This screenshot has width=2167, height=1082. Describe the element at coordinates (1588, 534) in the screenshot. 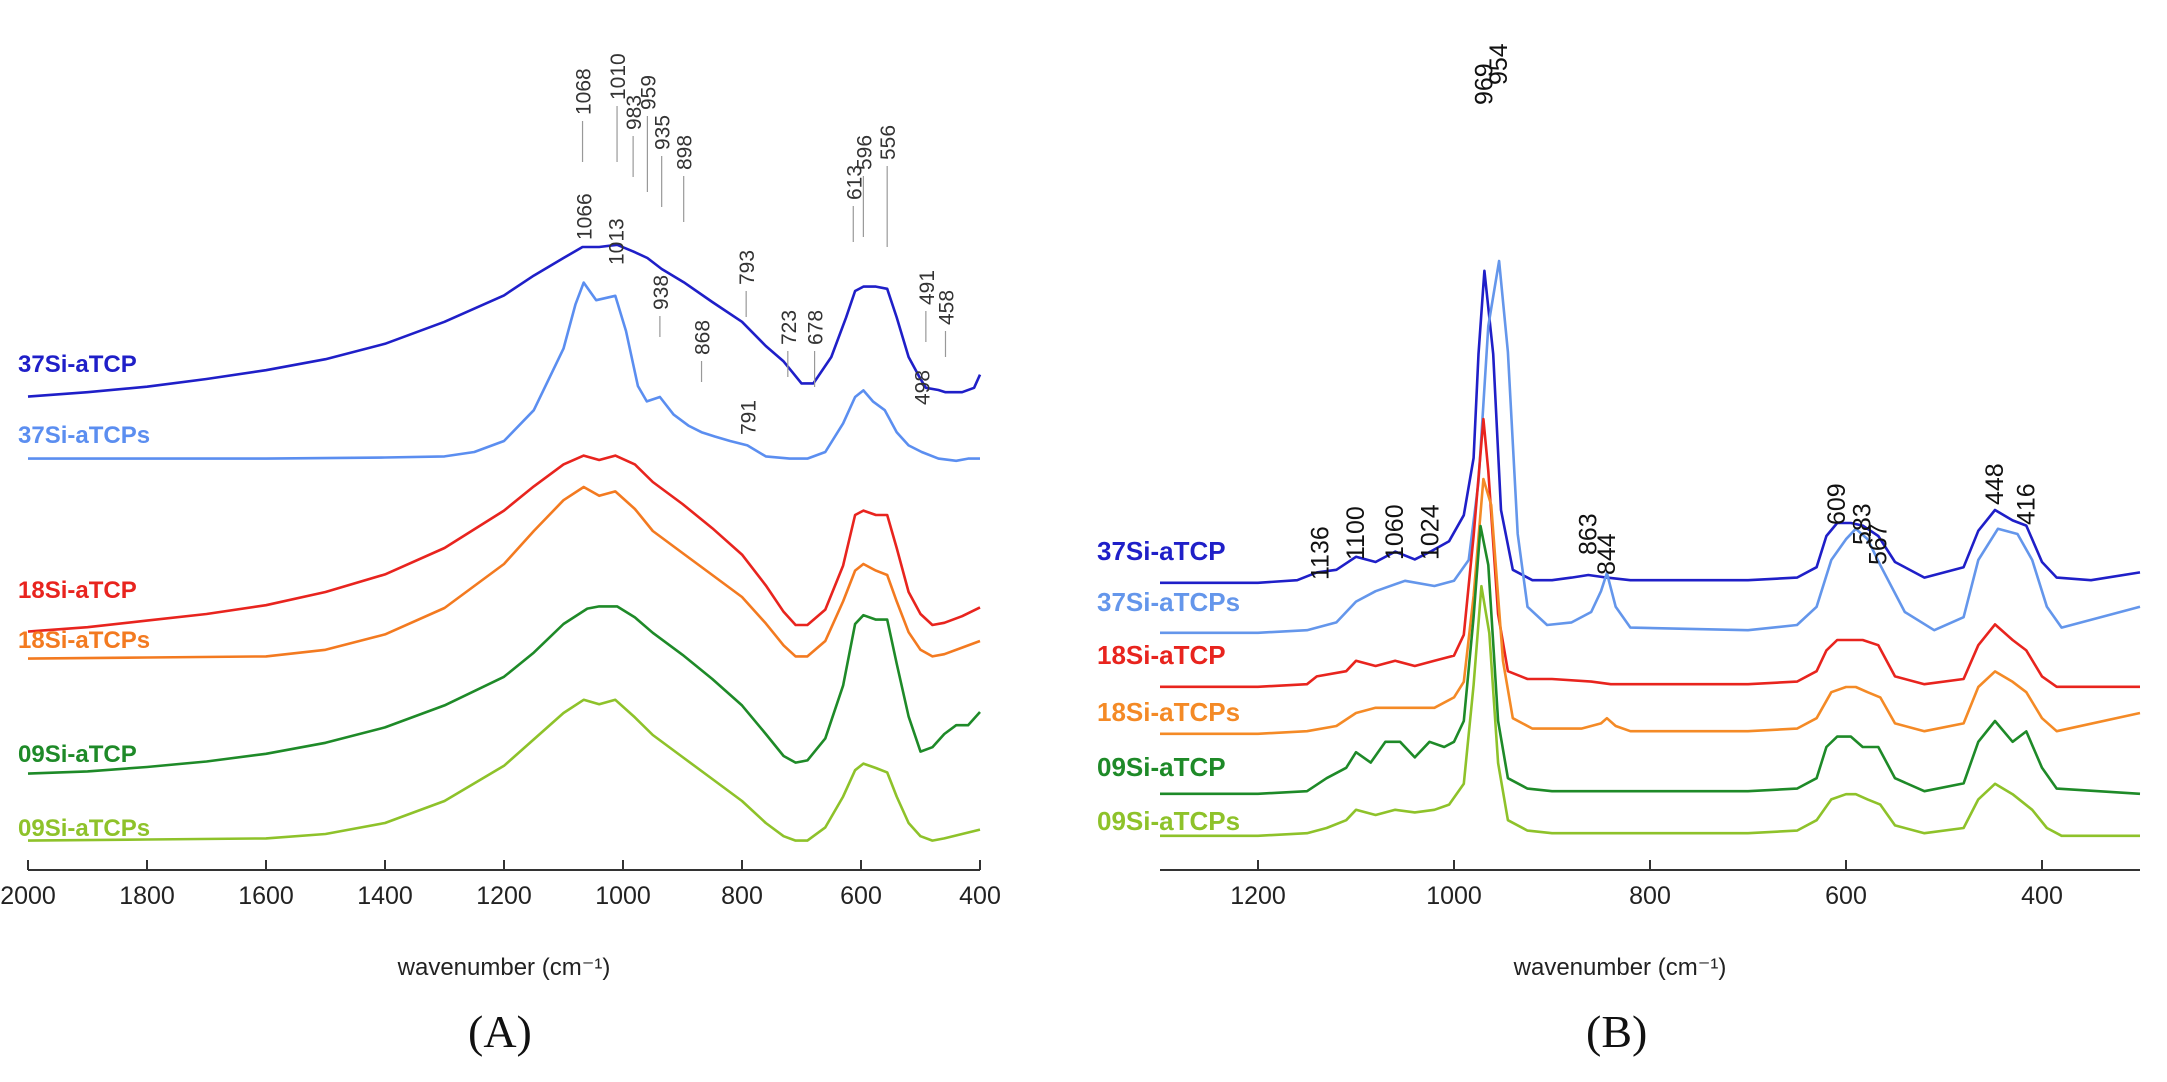

I see `peak-label: 863` at that location.